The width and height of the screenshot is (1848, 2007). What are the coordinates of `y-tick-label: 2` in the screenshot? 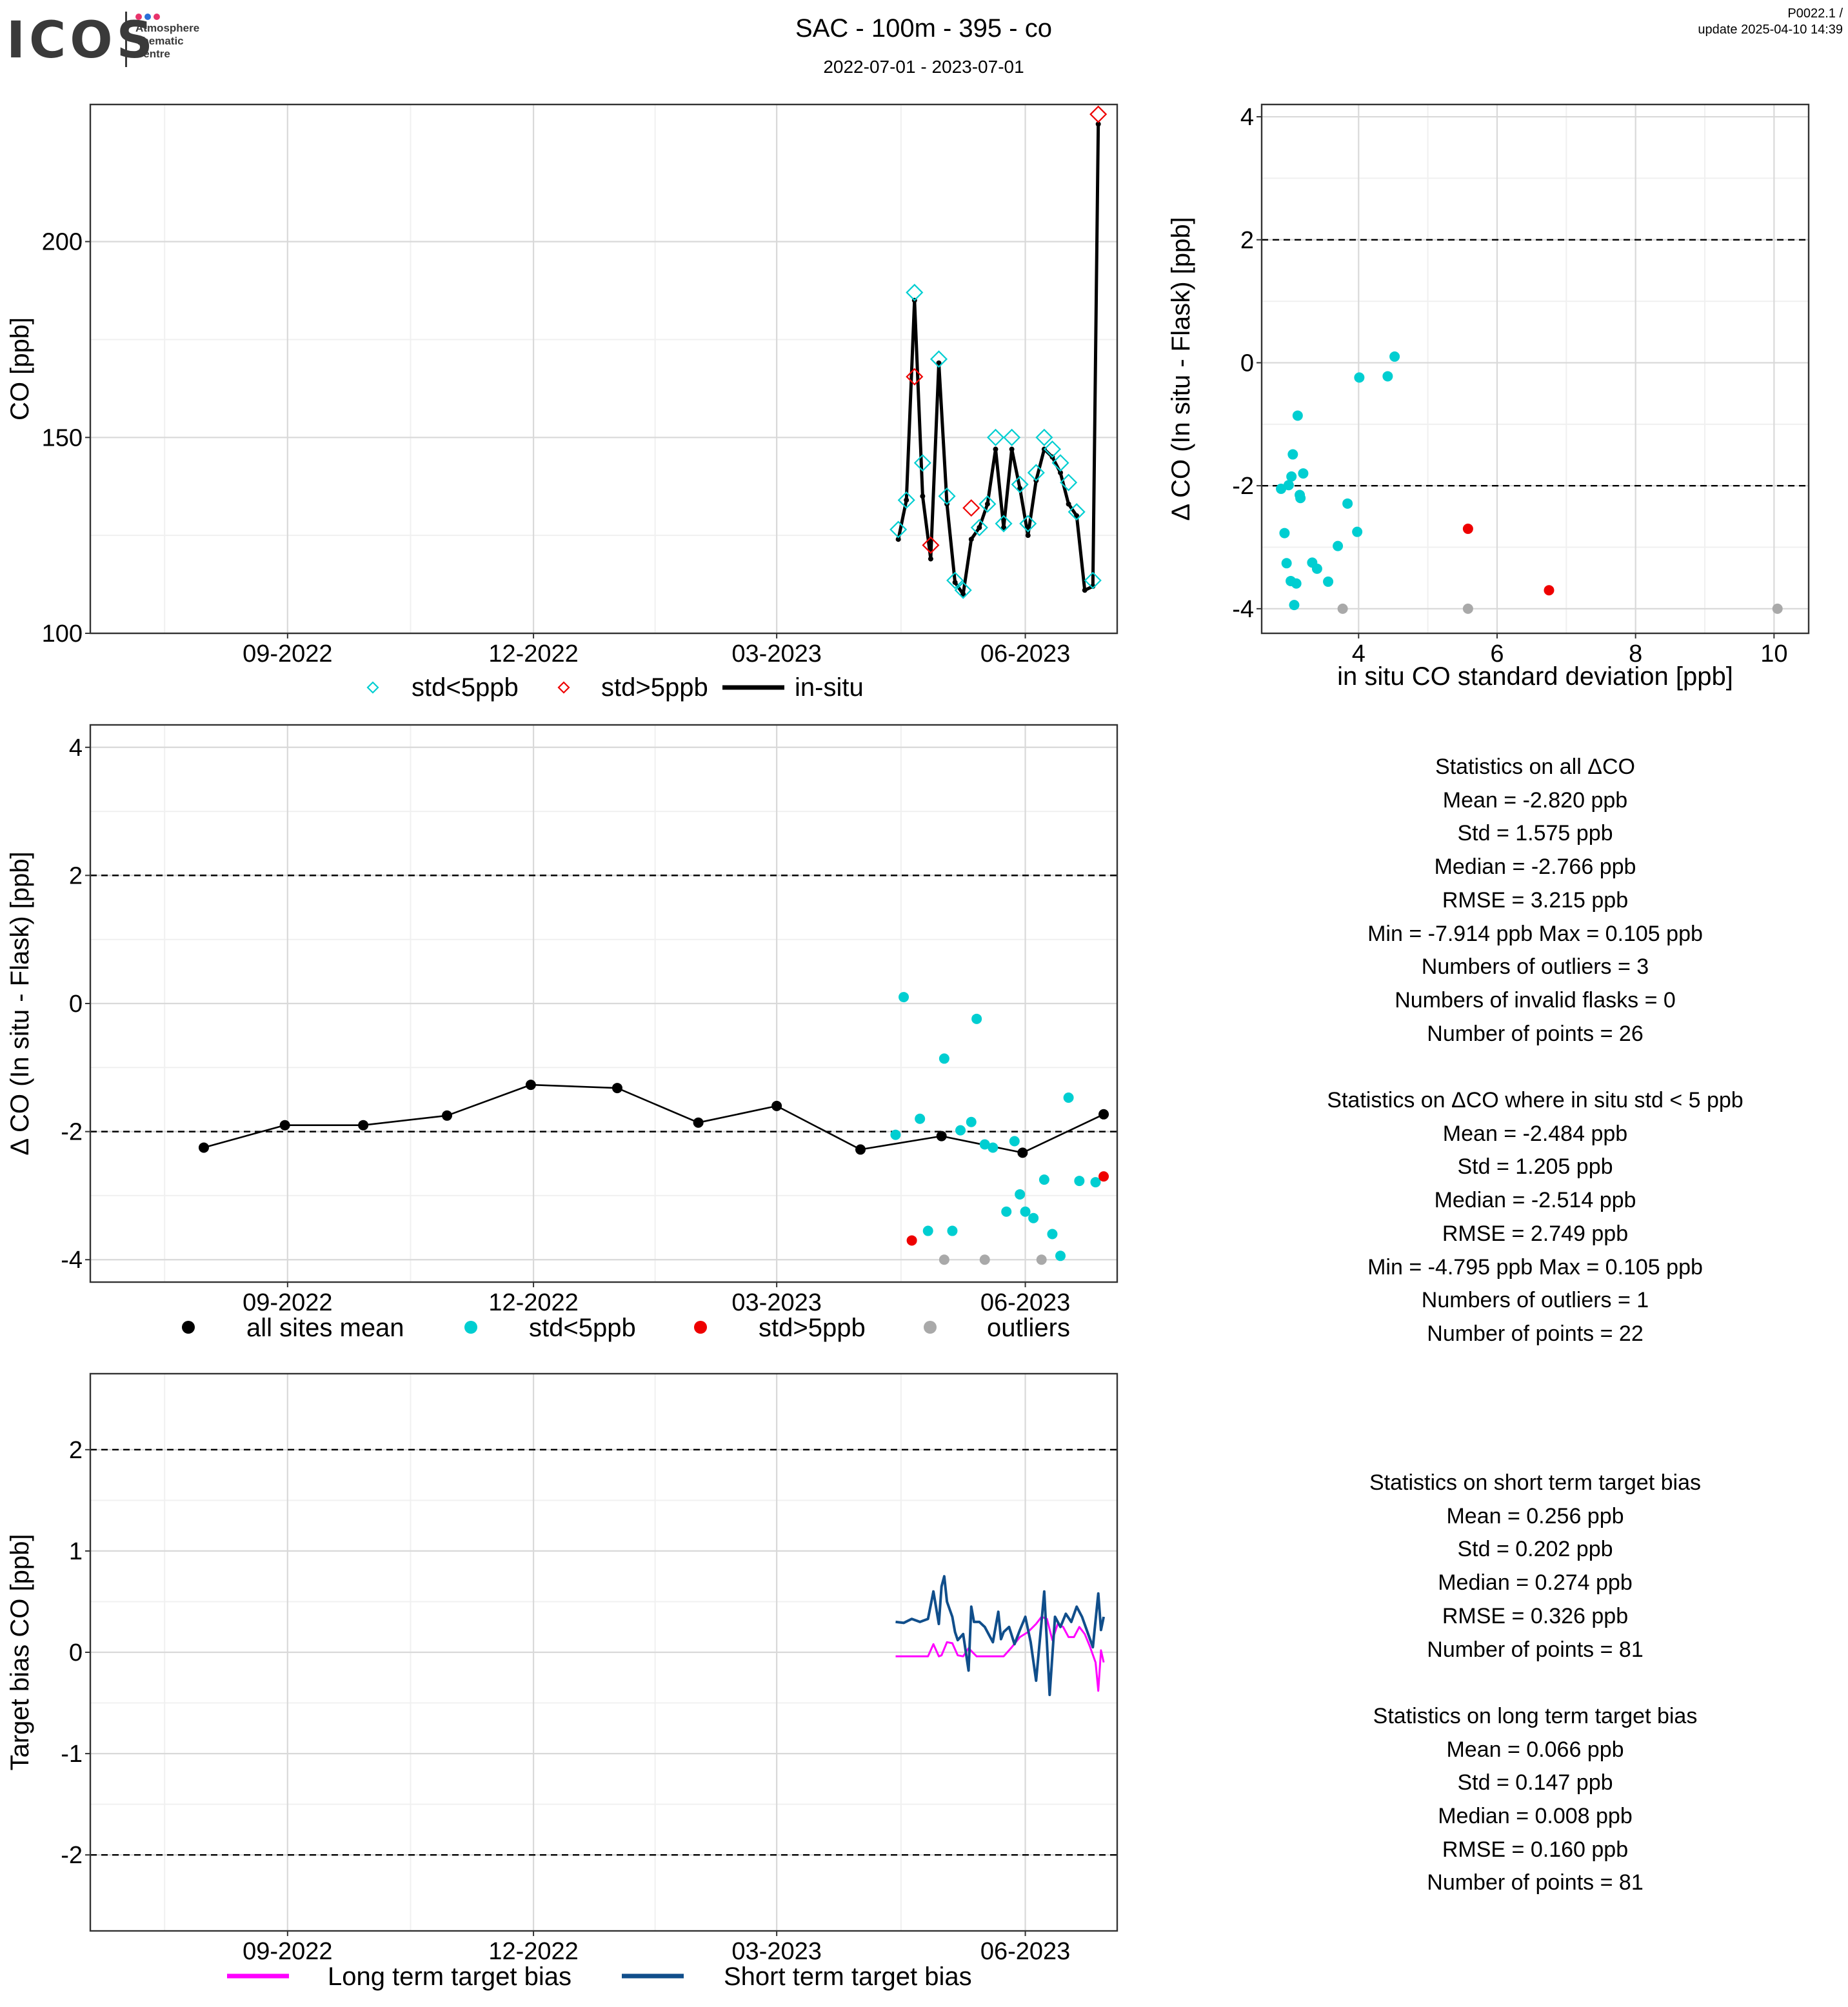 It's located at (76, 875).